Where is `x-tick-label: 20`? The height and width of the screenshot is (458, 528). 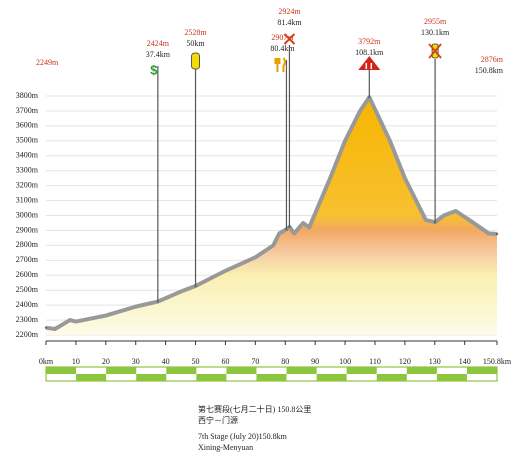 x-tick-label: 20 is located at coordinates (106, 361).